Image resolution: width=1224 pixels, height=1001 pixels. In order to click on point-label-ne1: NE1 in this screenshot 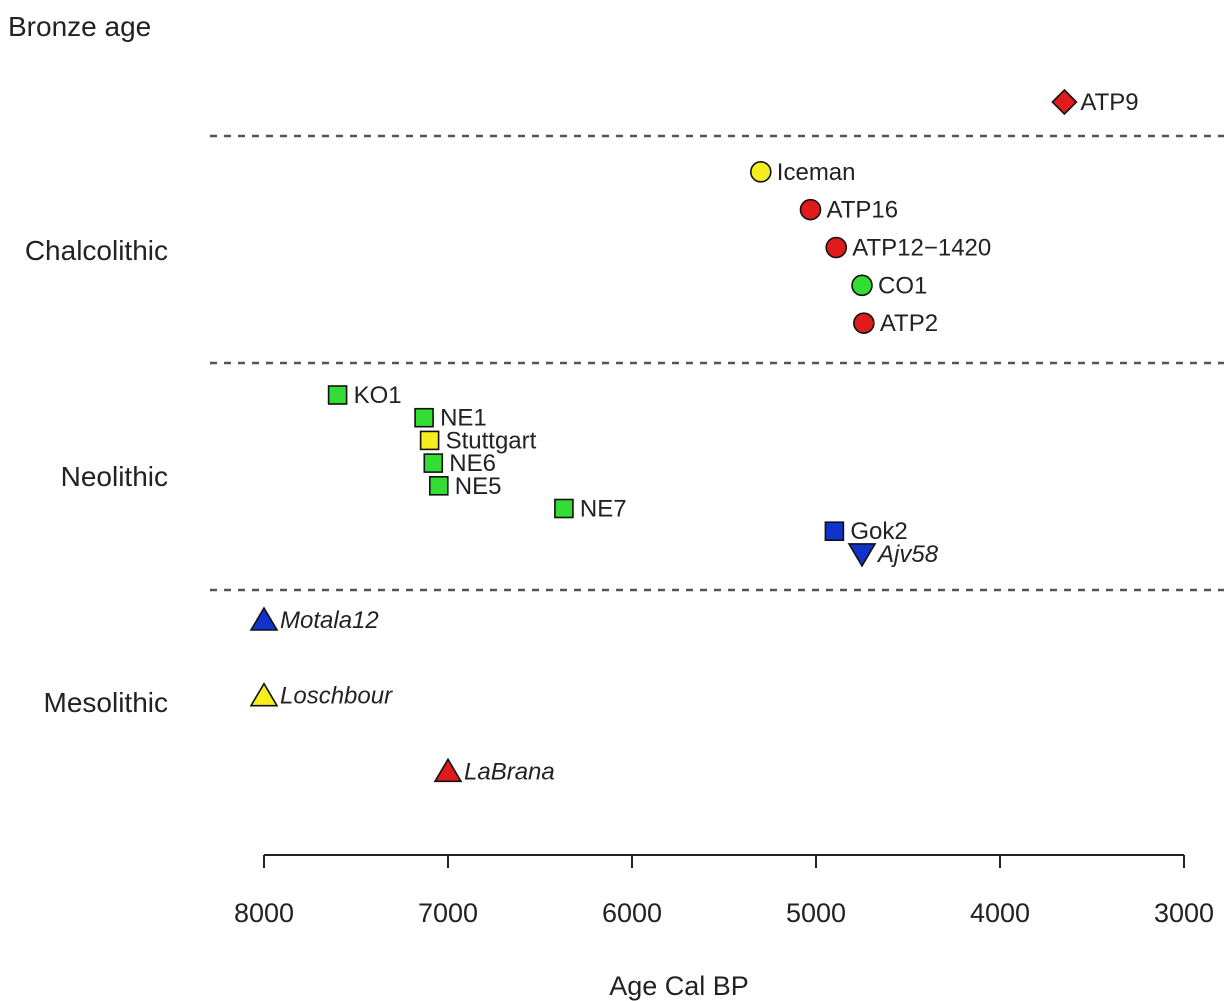, I will do `click(463, 418)`.